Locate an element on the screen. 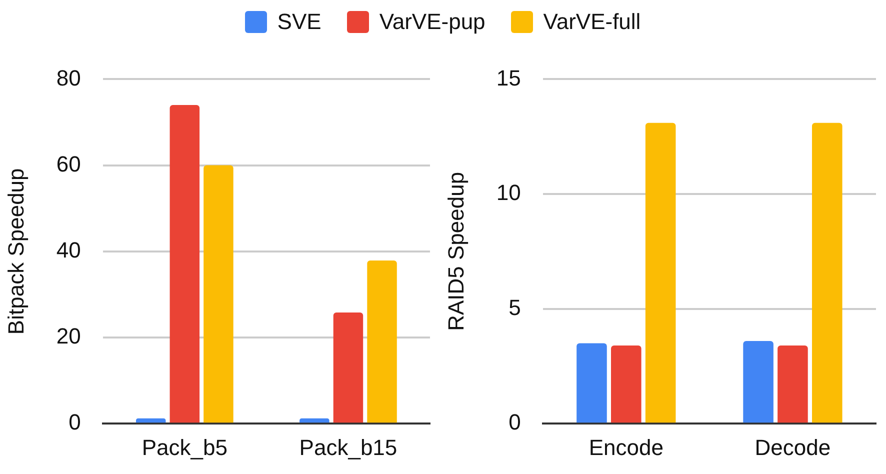  x-tick-label: Encode is located at coordinates (626, 447).